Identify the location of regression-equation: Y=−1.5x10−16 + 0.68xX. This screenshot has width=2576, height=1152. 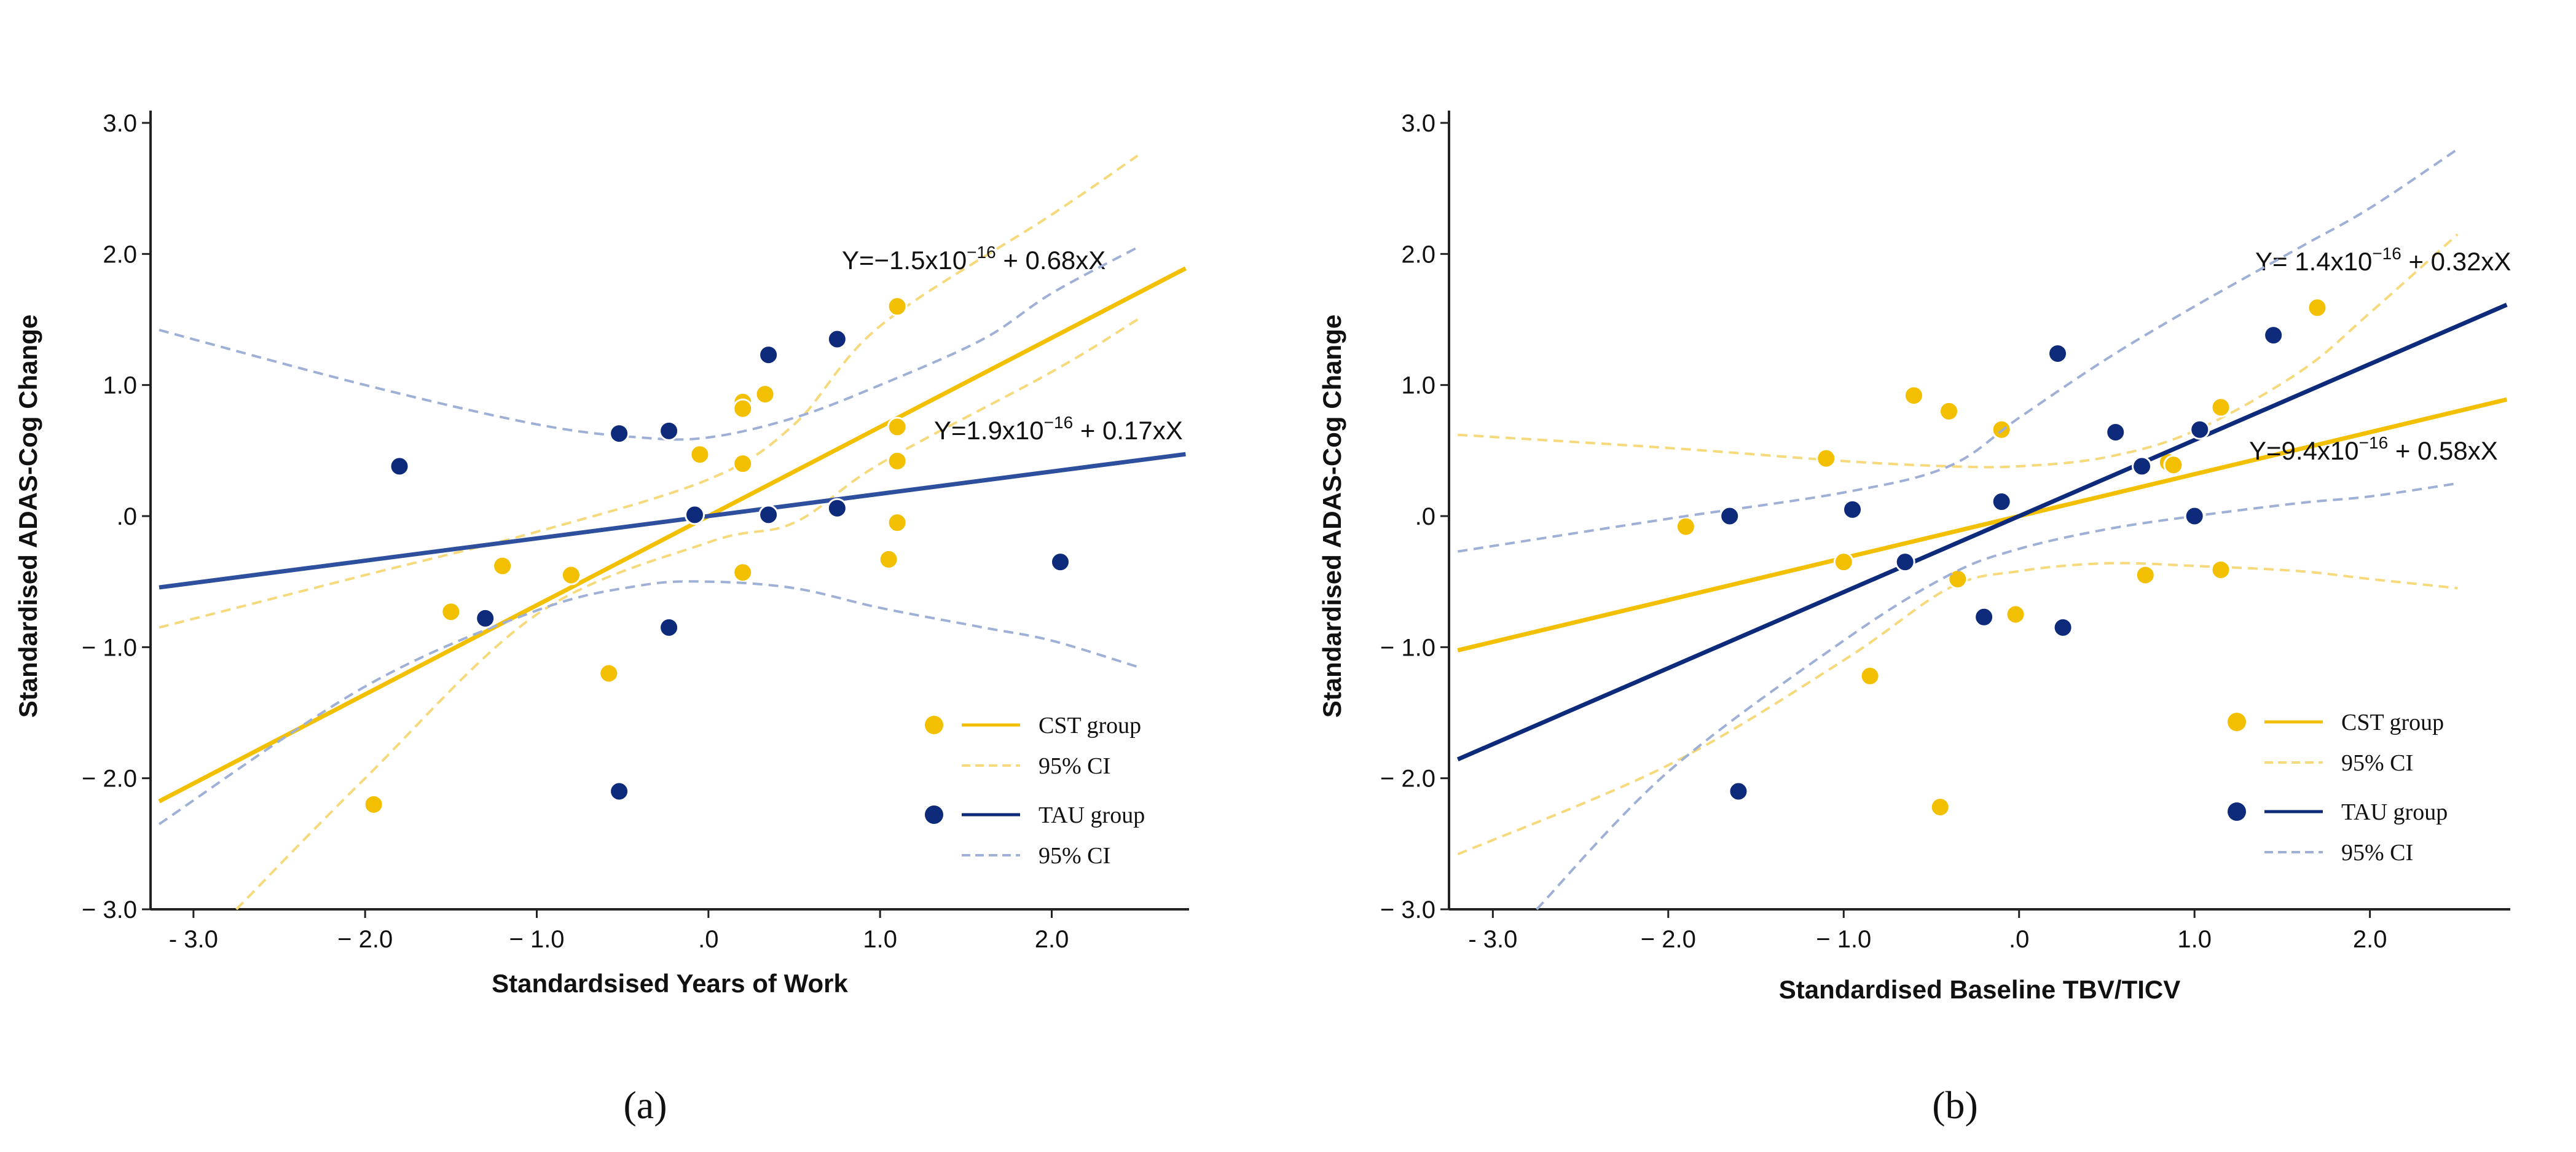
(973, 259).